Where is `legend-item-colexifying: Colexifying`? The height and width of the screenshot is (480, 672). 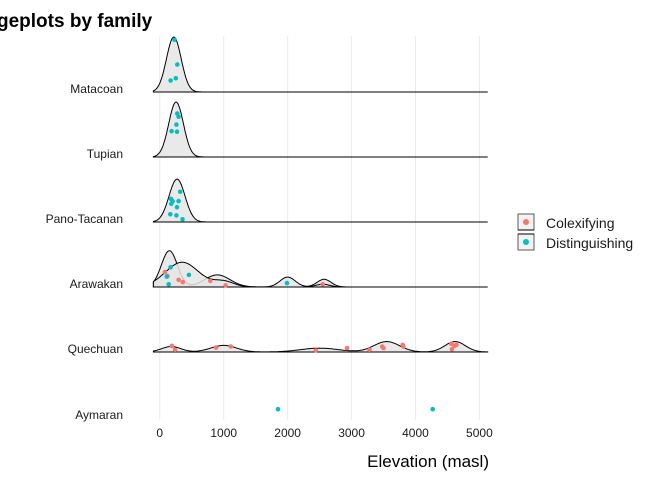 legend-item-colexifying: Colexifying is located at coordinates (565, 222).